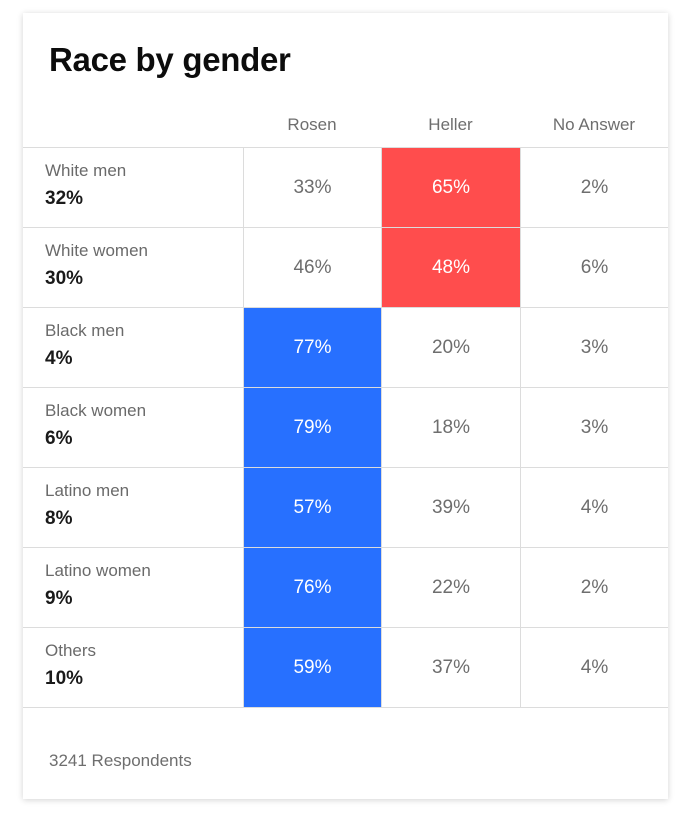 Image resolution: width=687 pixels, height=815 pixels. What do you see at coordinates (312, 667) in the screenshot?
I see `cell-rosen: 59%` at bounding box center [312, 667].